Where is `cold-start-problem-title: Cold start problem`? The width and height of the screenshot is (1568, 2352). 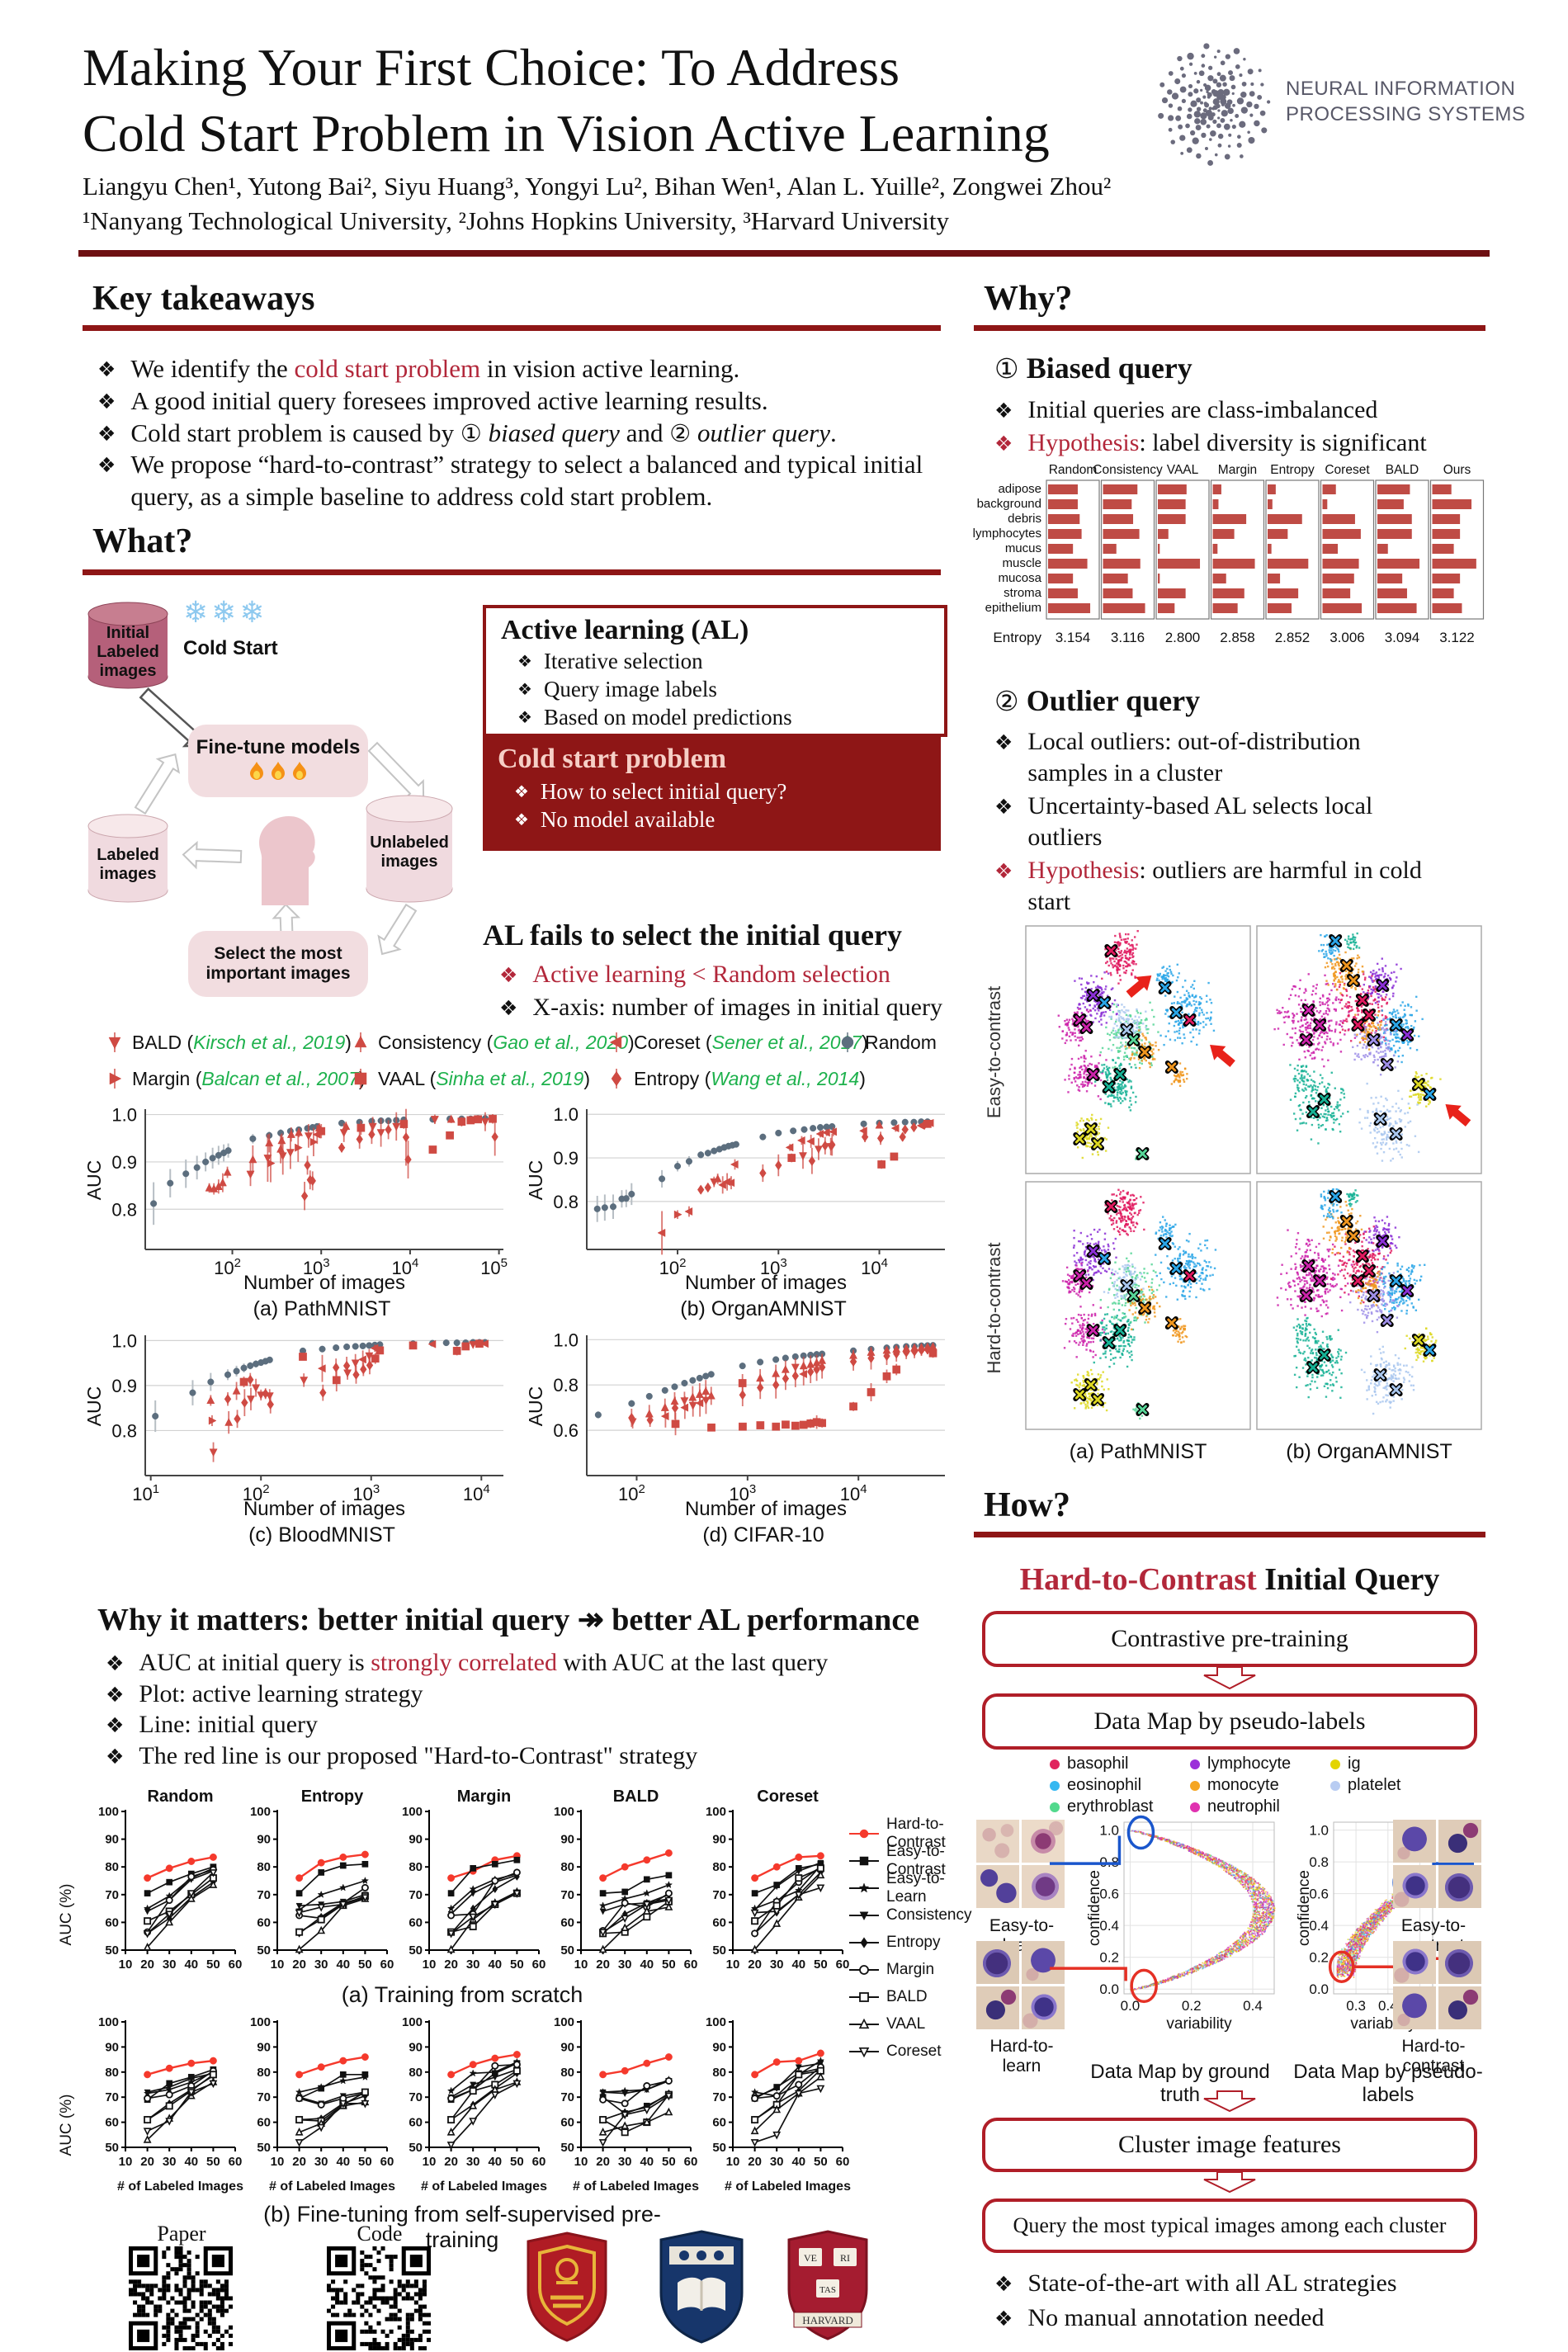 cold-start-problem-title: Cold start problem is located at coordinates (612, 759).